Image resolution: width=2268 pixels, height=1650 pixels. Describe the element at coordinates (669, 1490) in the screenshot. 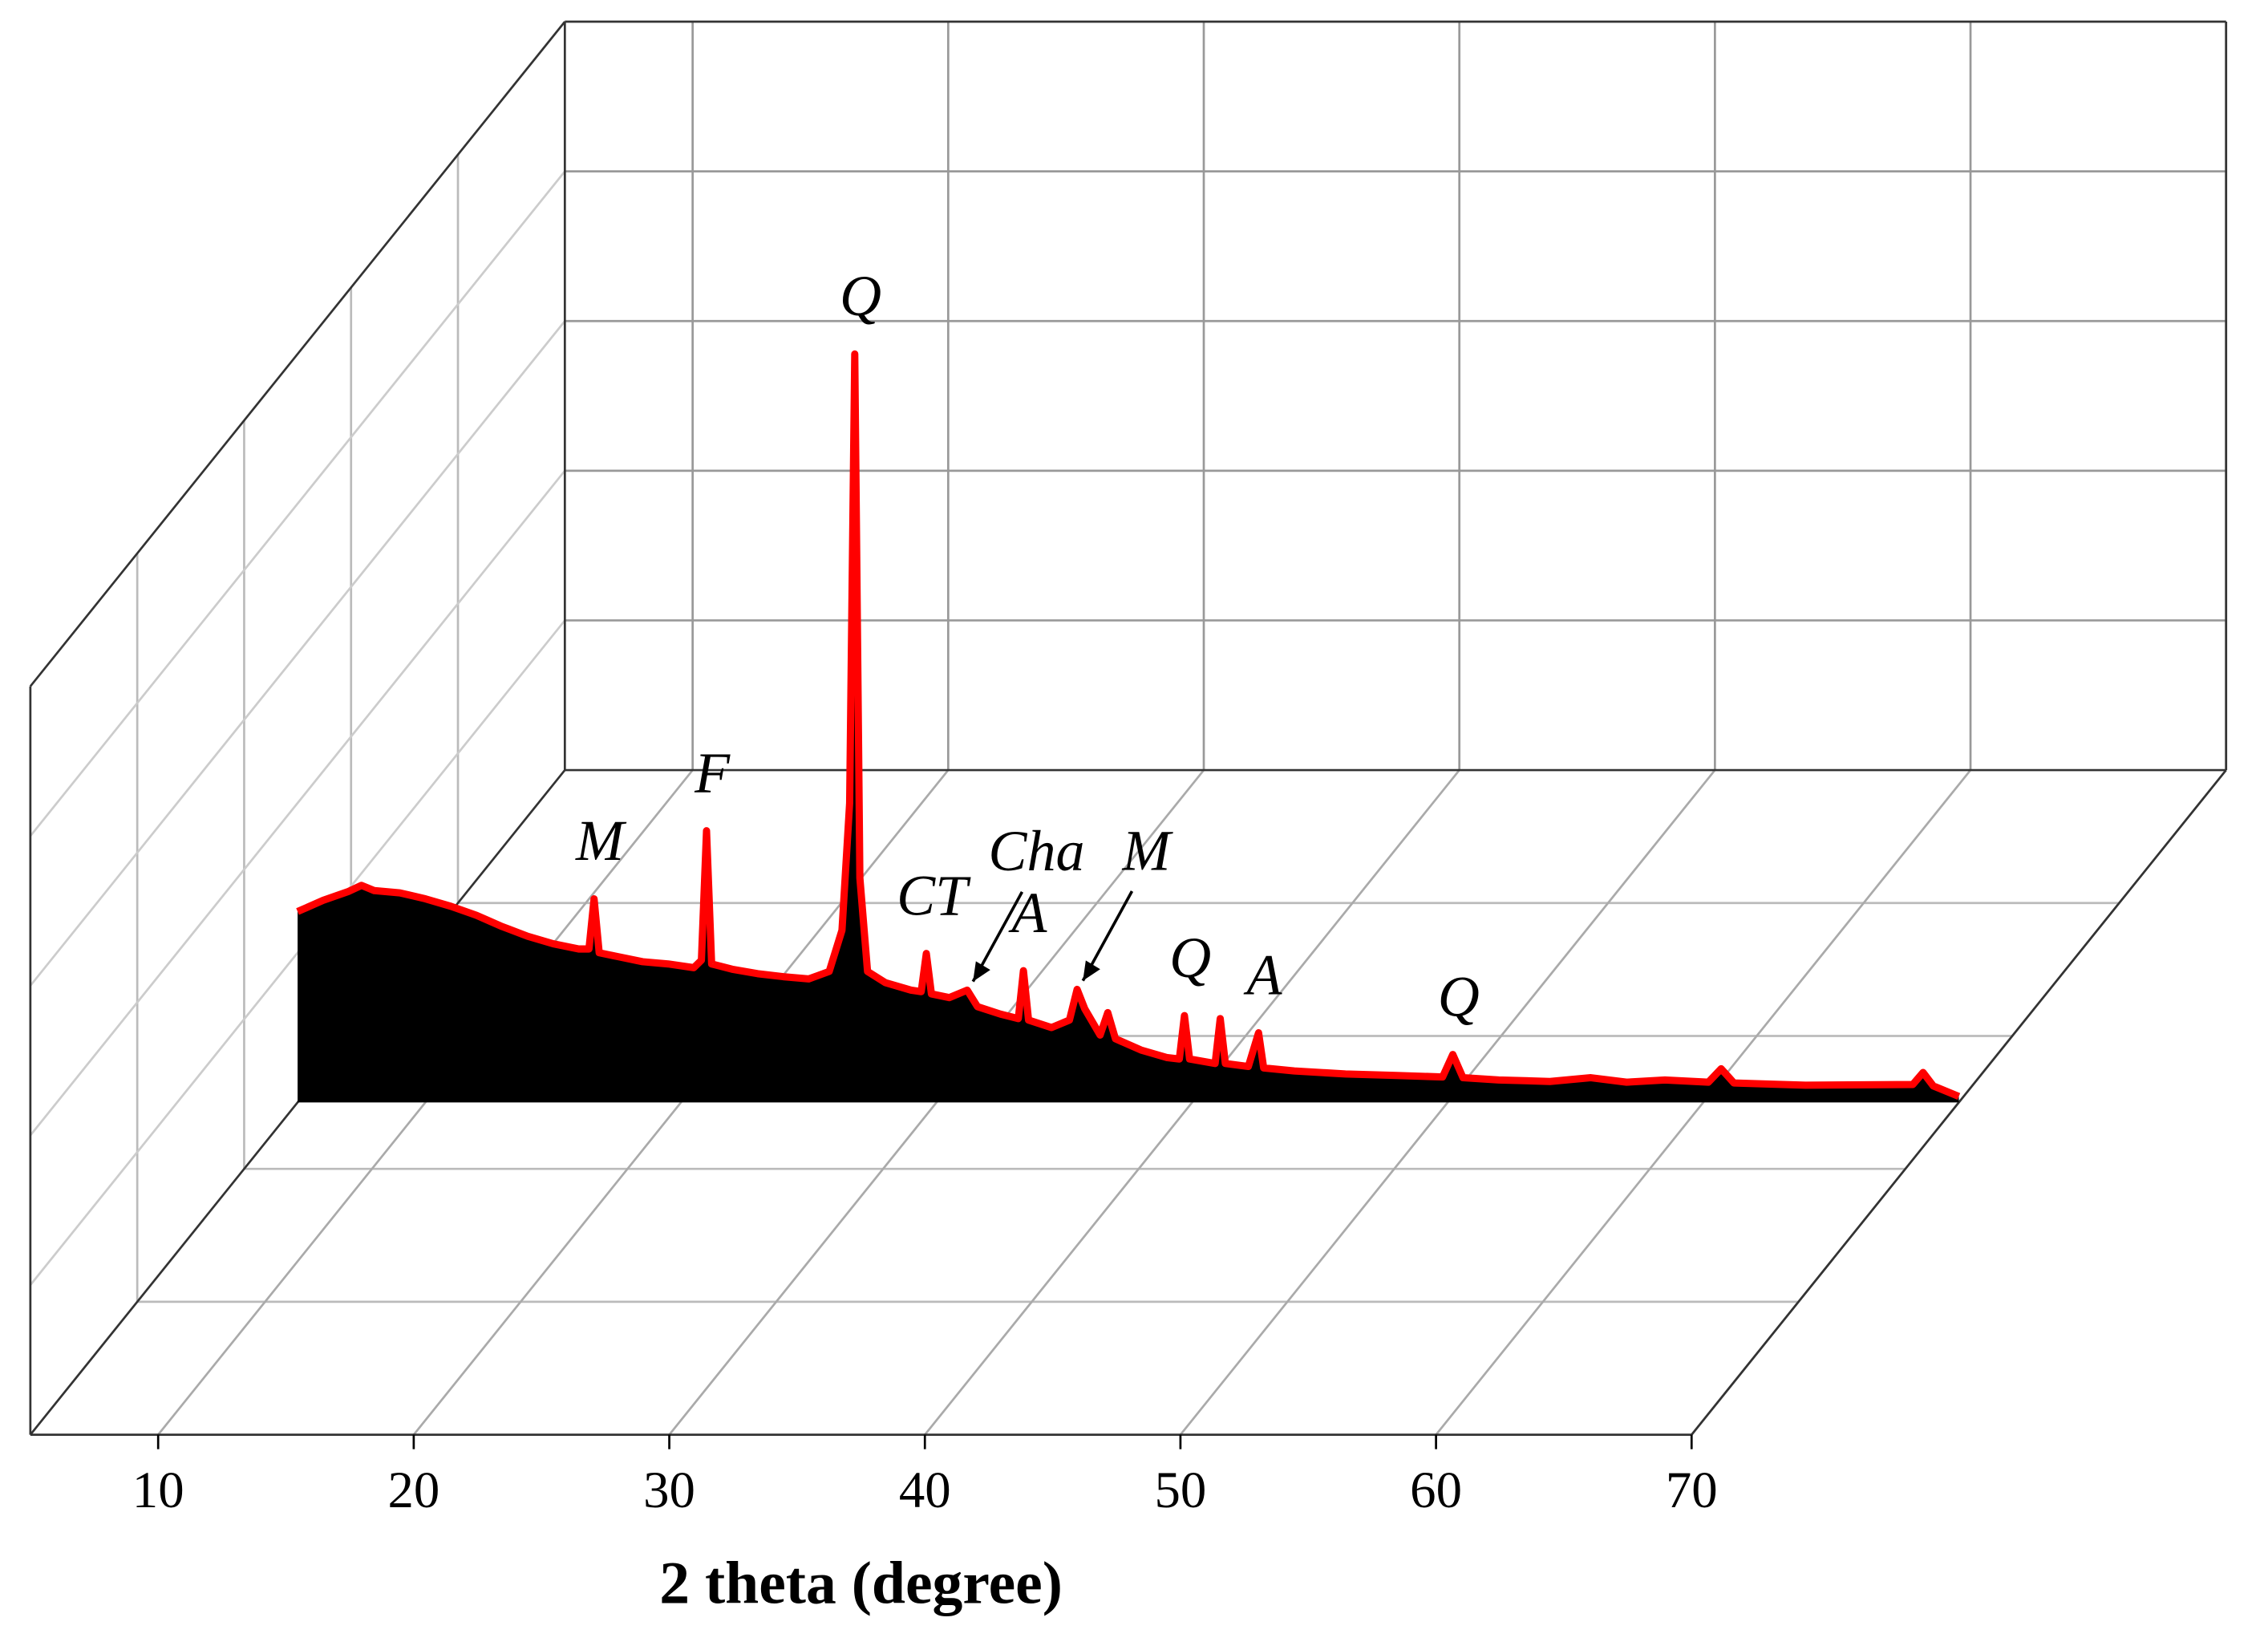

I see `x-tick-label: 30` at that location.